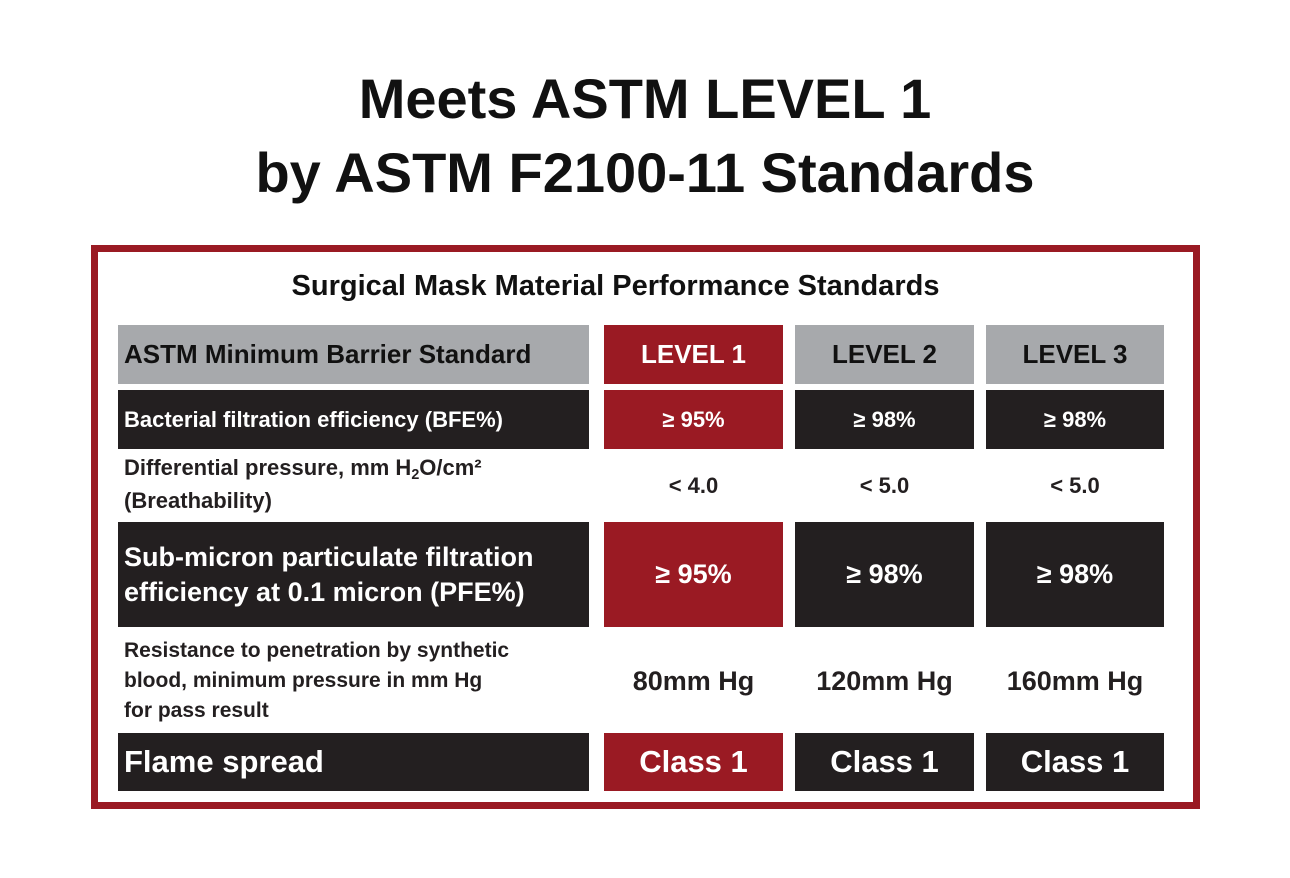 The image size is (1290, 878). Describe the element at coordinates (693, 680) in the screenshot. I see `row-blood-level-1: 80mm Hg` at that location.